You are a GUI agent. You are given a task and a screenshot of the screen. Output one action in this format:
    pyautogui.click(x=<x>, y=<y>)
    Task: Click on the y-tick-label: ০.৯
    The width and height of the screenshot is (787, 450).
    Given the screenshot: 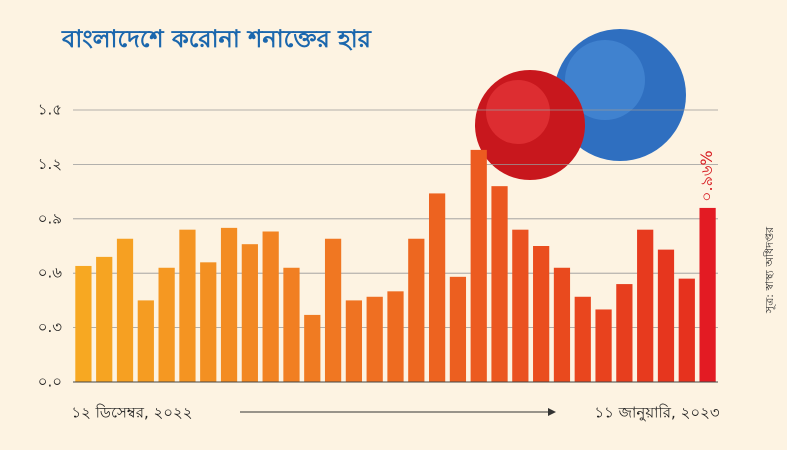 What is the action you would take?
    pyautogui.click(x=50, y=218)
    